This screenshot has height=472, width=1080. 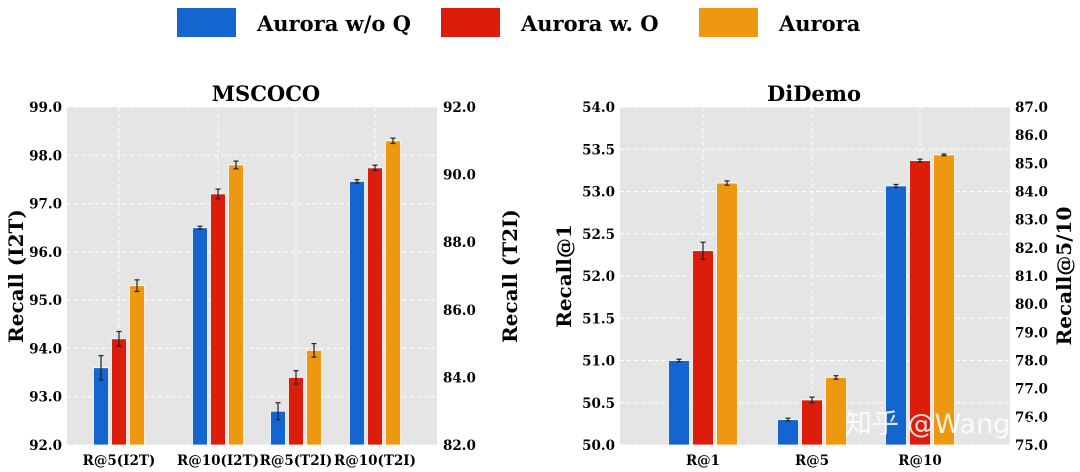 I want to click on y-tick-label: 53.5, so click(x=598, y=150).